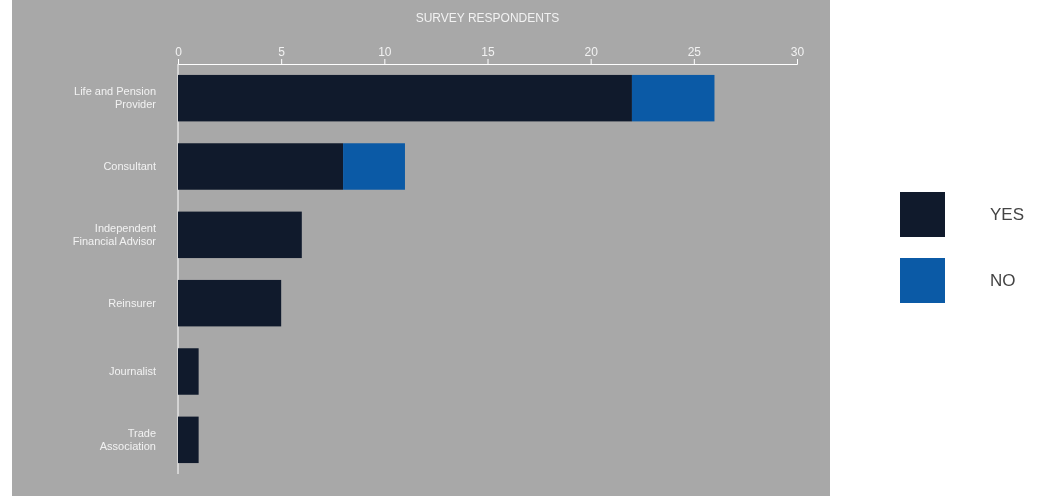 Image resolution: width=1037 pixels, height=496 pixels. Describe the element at coordinates (132, 371) in the screenshot. I see `y-tick-label: Journalist` at that location.